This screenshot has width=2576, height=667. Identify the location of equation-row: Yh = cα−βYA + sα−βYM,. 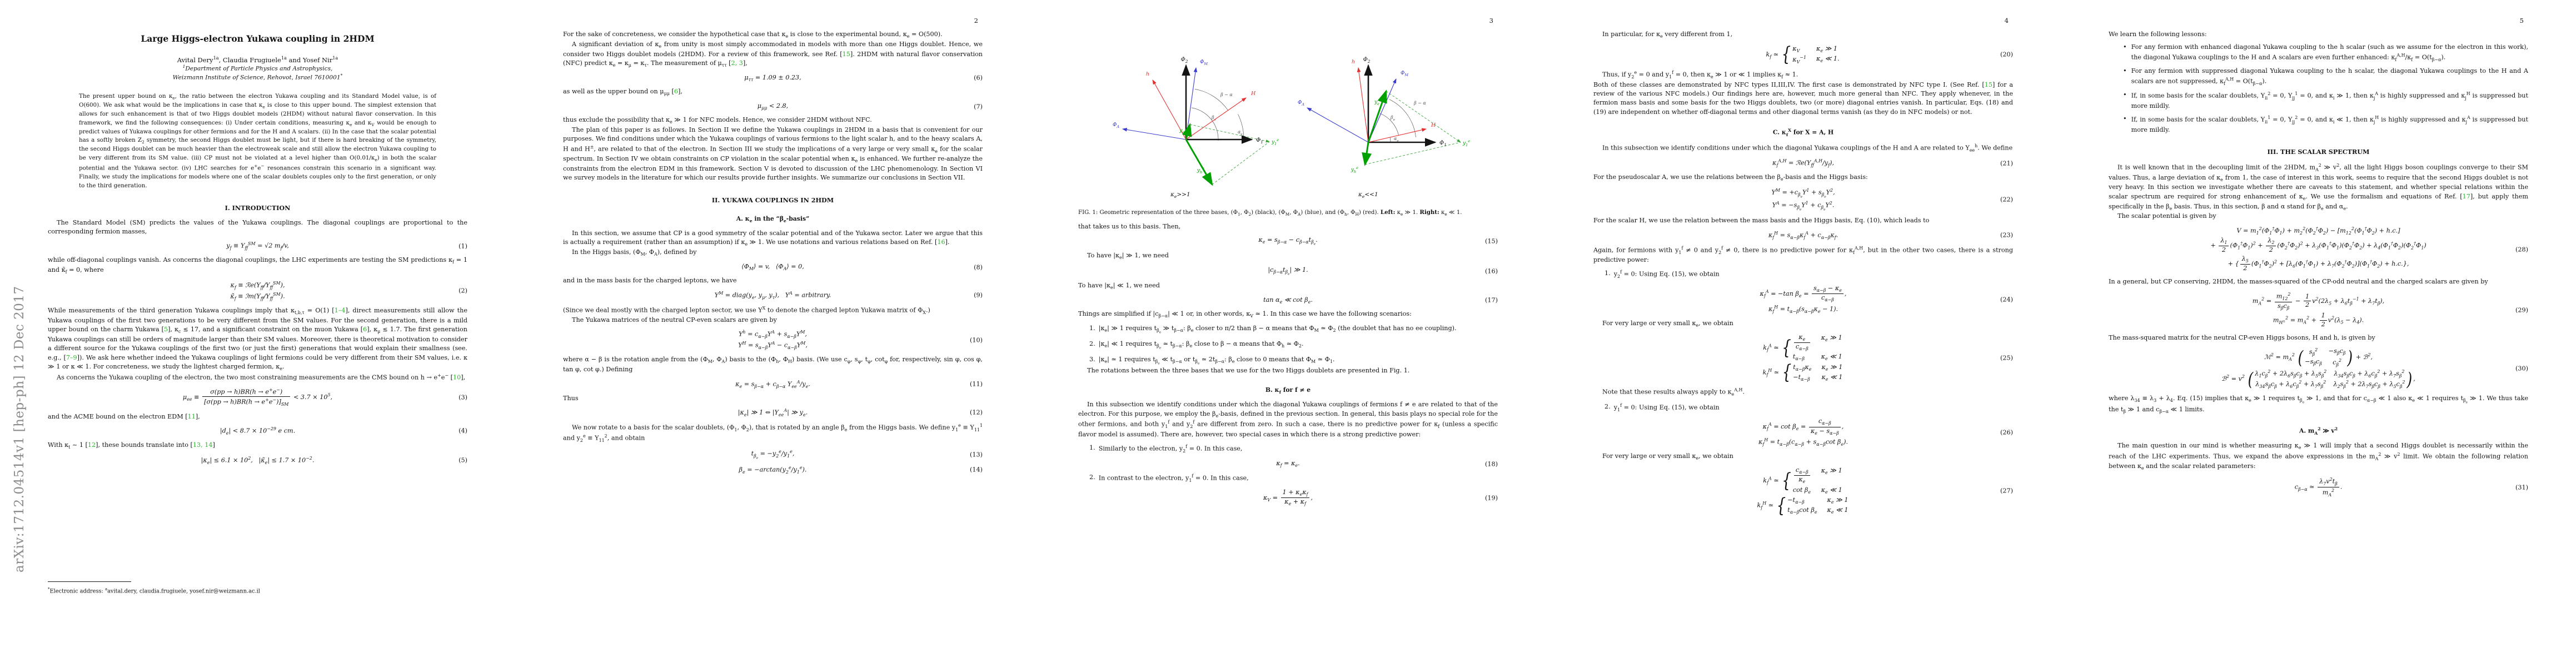
(773, 335).